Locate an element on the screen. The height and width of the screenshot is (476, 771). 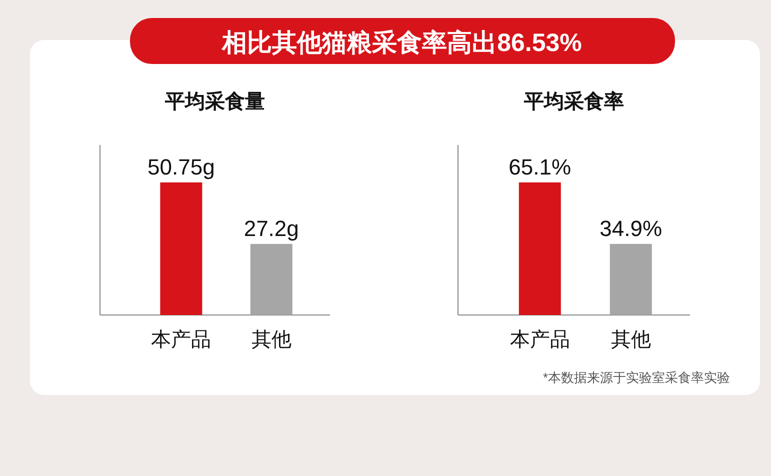
data-label: 27.2g is located at coordinates (271, 228).